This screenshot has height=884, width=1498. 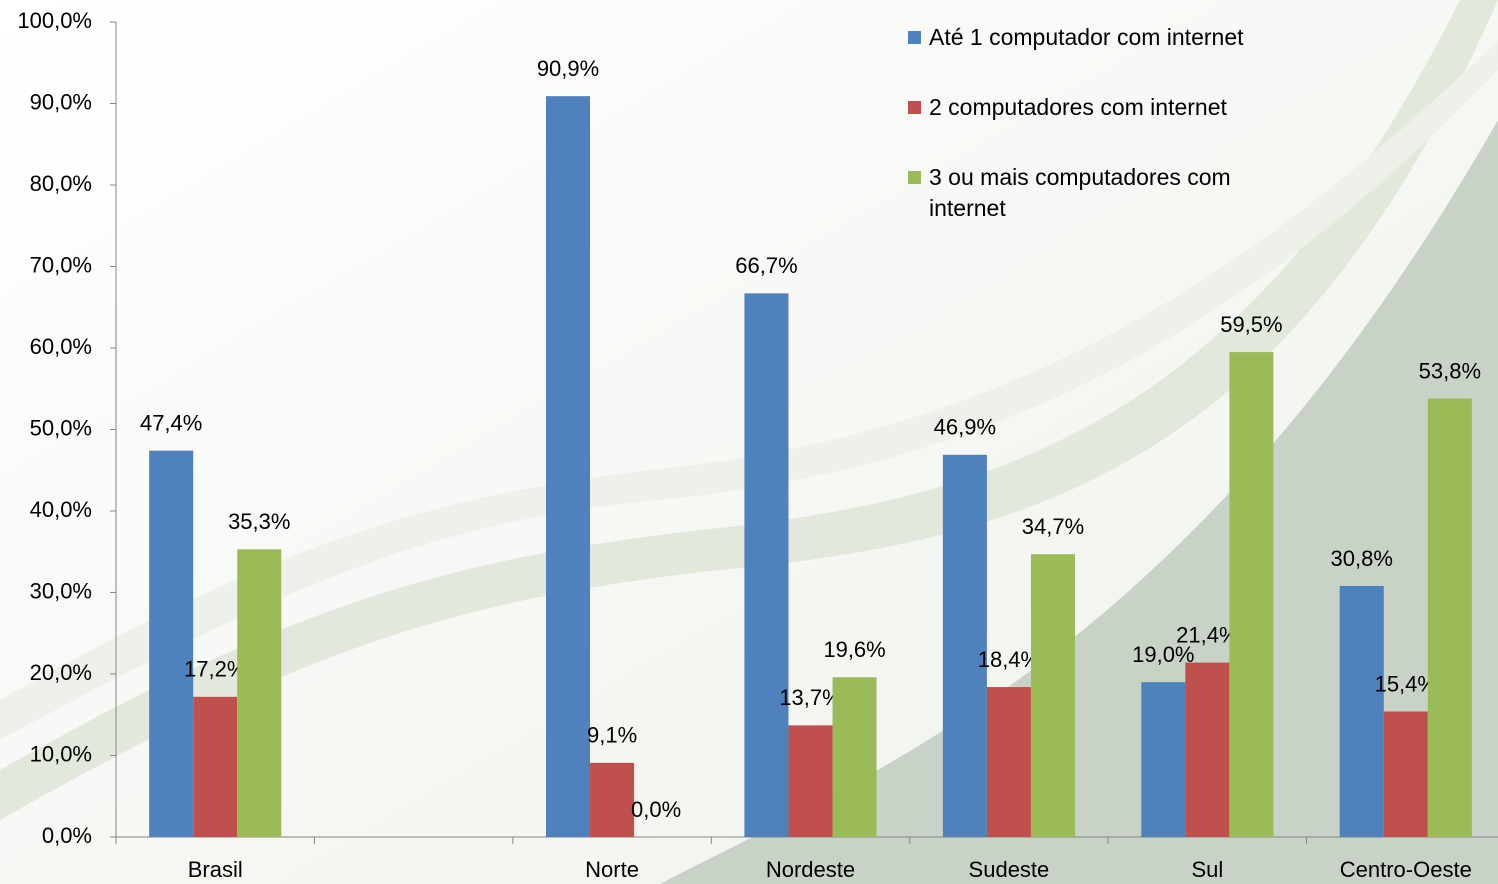 I want to click on data-label: 46,9%, so click(x=965, y=427).